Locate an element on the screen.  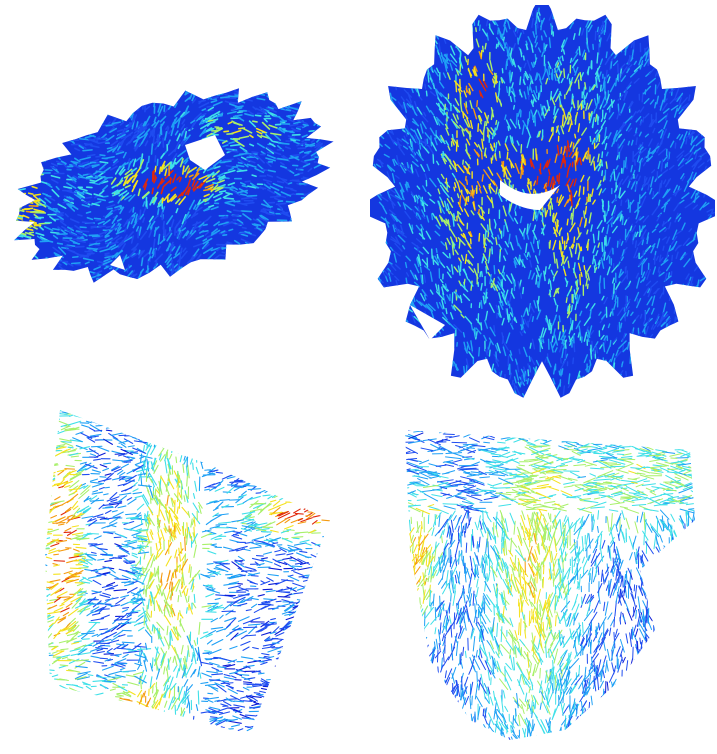
panel-axial is located at coordinates (170, 195).